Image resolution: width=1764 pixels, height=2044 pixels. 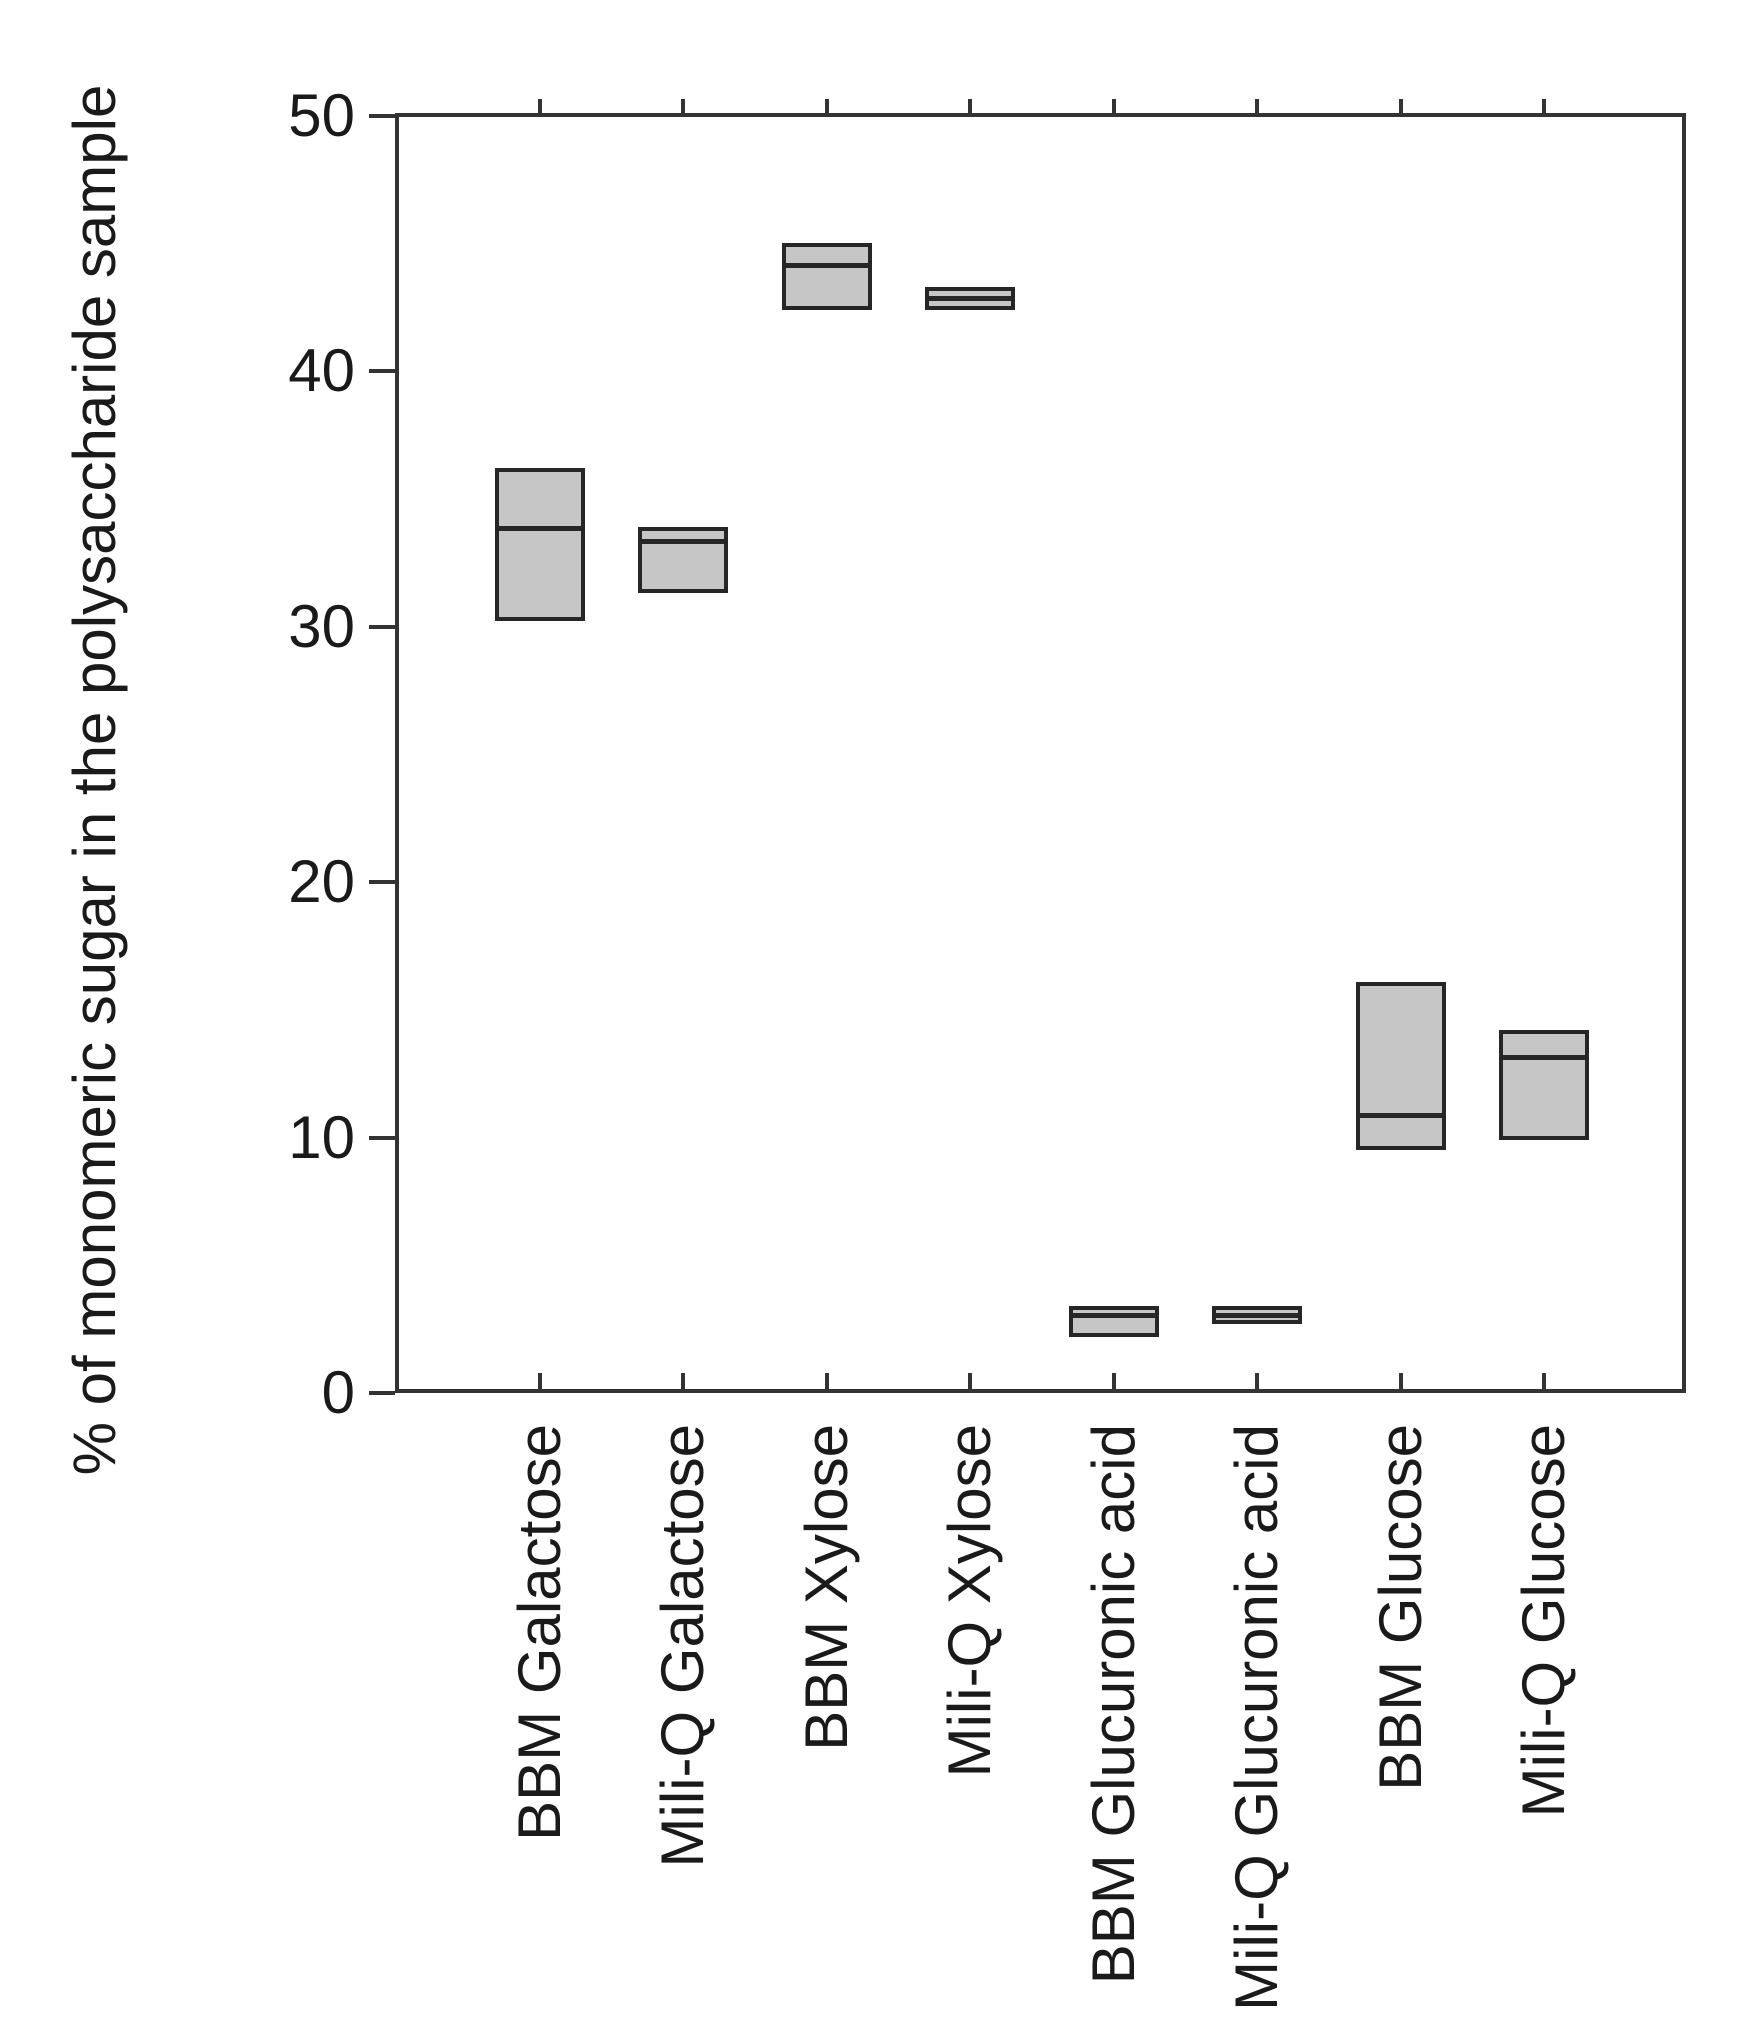 What do you see at coordinates (826, 276) in the screenshot?
I see `box-bbm-xylose` at bounding box center [826, 276].